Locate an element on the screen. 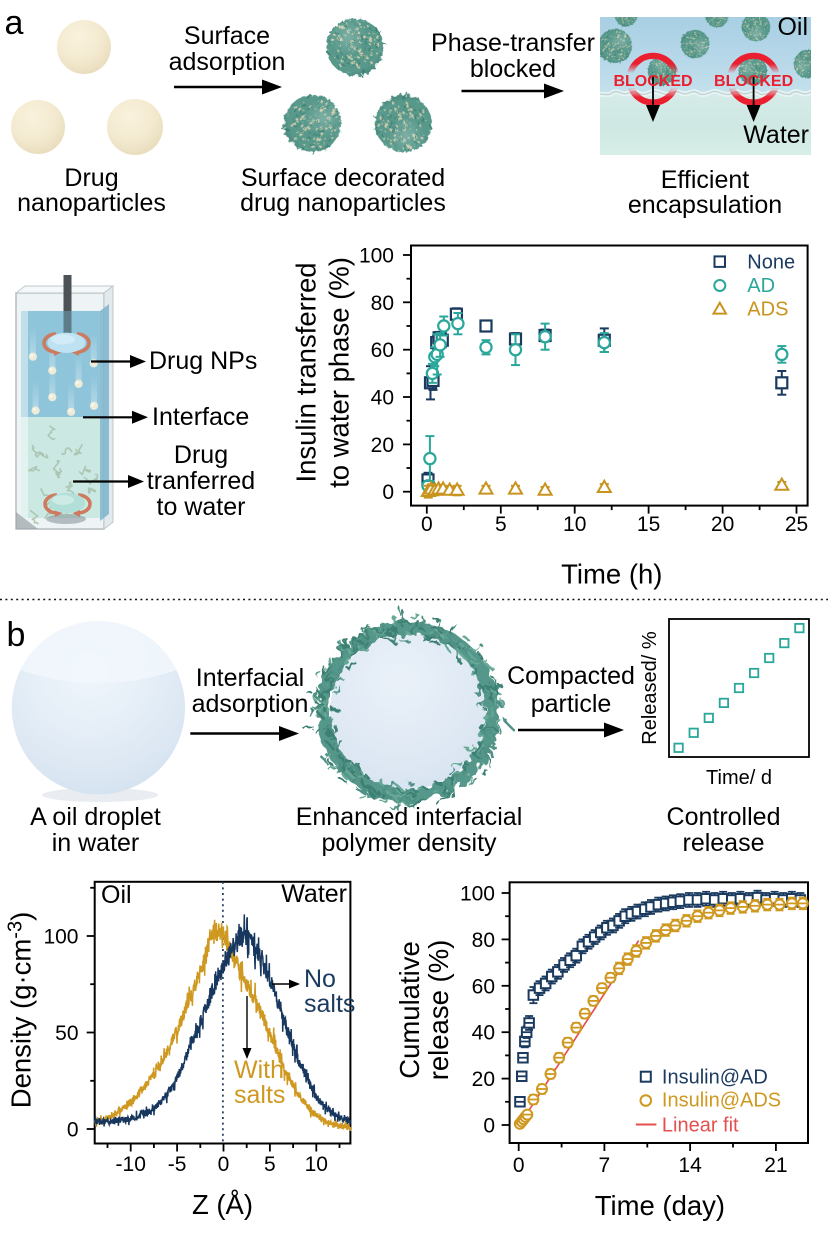 The height and width of the screenshot is (1237, 828). svg-text: Time (h) is located at coordinates (611, 574).